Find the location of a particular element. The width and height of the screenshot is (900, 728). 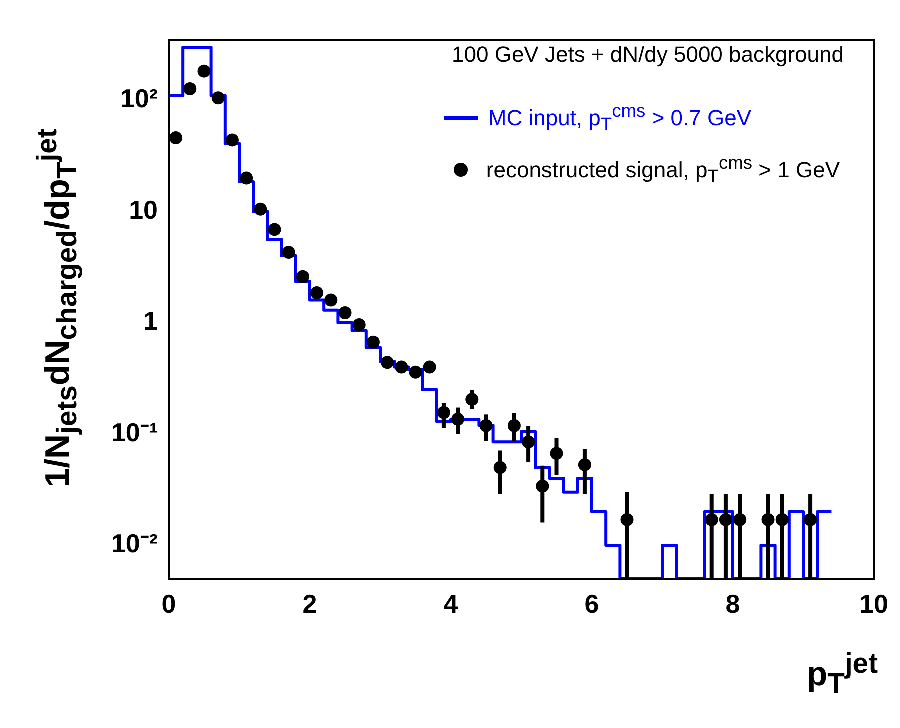

x-tick-label: 2 is located at coordinates (310, 603).